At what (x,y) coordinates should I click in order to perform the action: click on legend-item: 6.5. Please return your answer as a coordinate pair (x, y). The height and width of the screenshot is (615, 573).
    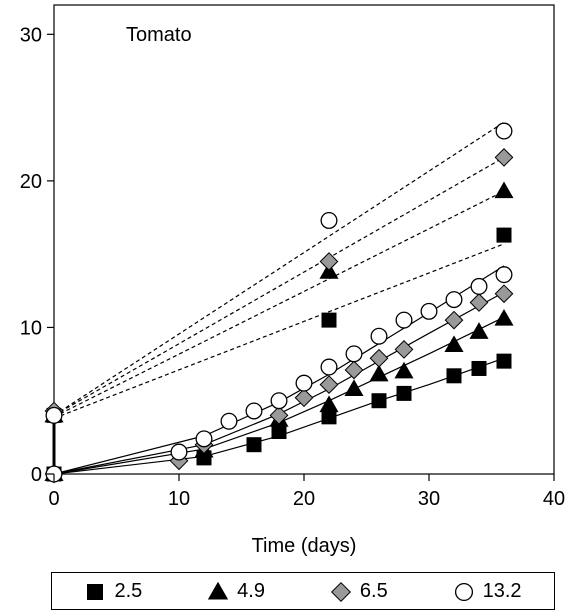
    Looking at the image, I should click on (359, 591).